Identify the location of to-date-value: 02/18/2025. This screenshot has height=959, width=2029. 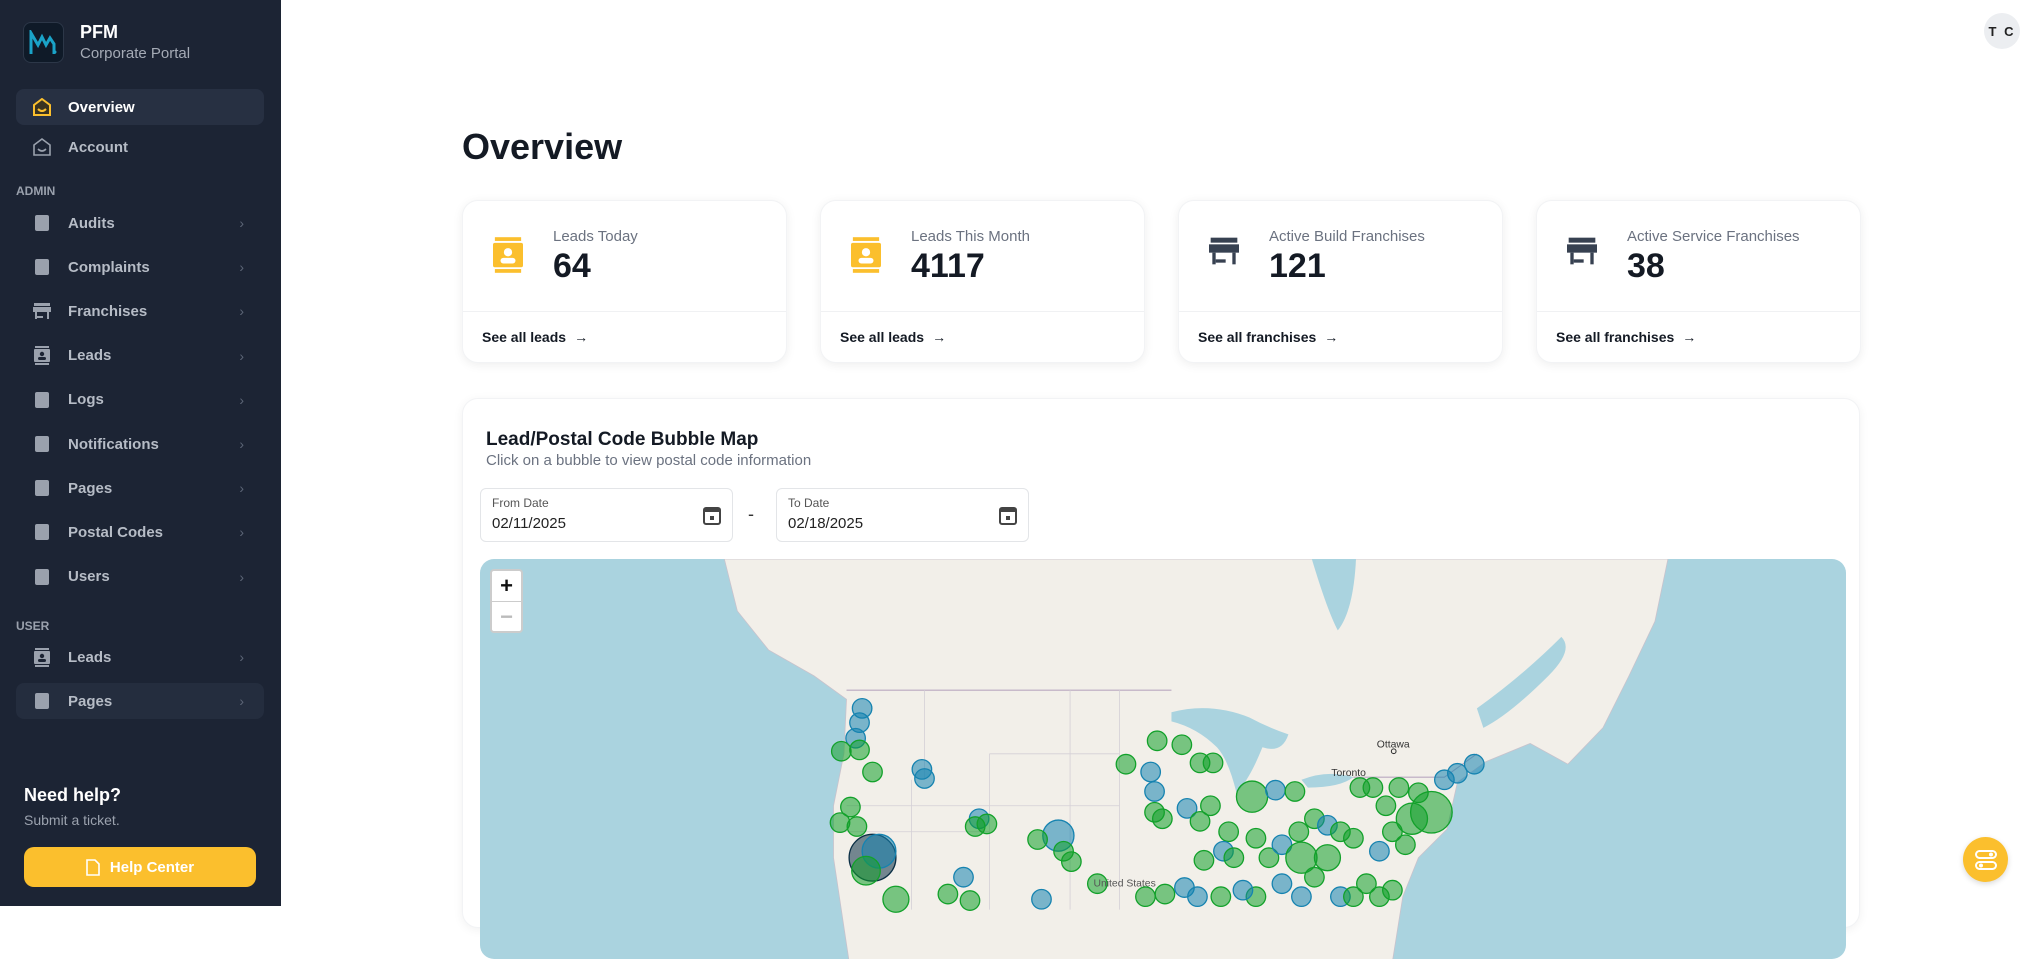
(826, 523).